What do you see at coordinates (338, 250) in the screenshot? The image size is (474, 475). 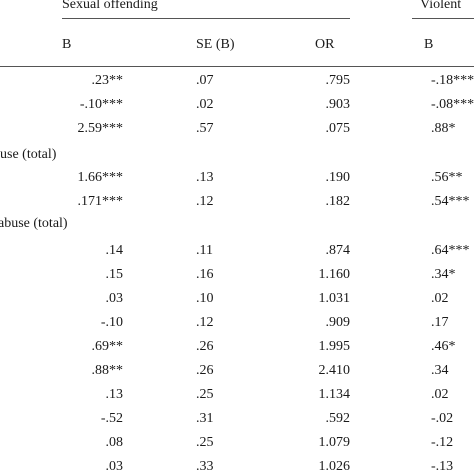 I see `cell-or: .874` at bounding box center [338, 250].